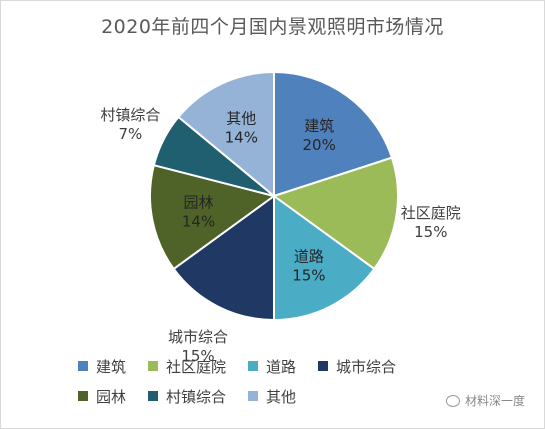  I want to click on slice-category-label: 道路, so click(309, 257).